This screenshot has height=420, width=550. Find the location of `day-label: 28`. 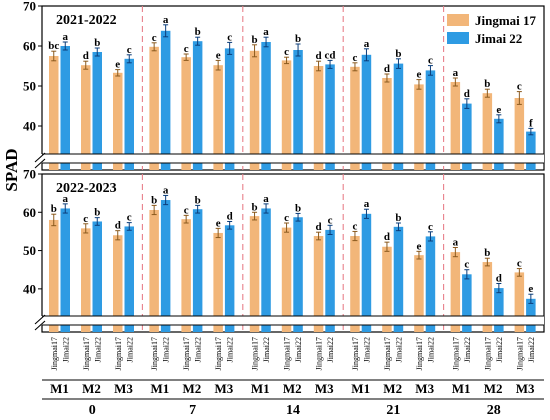

day-label: 28 is located at coordinates (494, 410).